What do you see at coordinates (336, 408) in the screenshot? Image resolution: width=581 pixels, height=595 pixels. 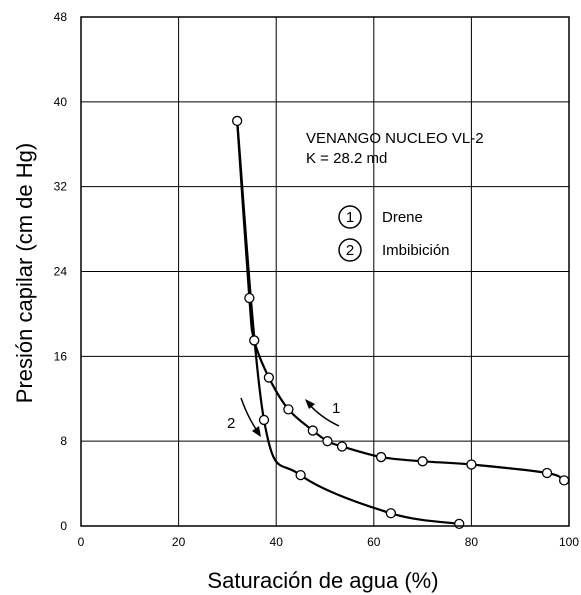 I see `curve-number-1: 1` at bounding box center [336, 408].